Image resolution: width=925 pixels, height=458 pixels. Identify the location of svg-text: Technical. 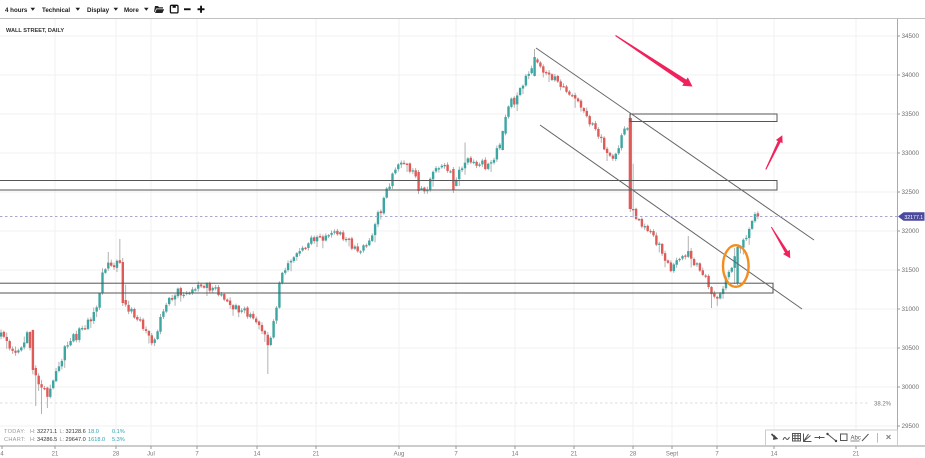
(56, 10).